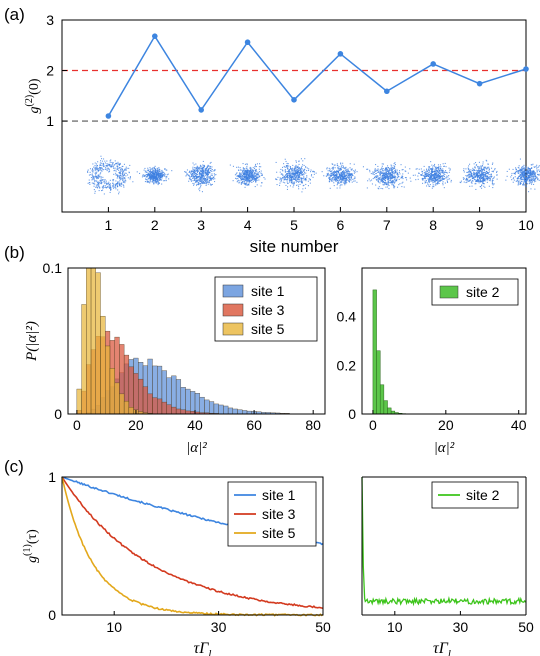 The height and width of the screenshot is (656, 540). I want to click on x-tick-label: 30, so click(219, 627).